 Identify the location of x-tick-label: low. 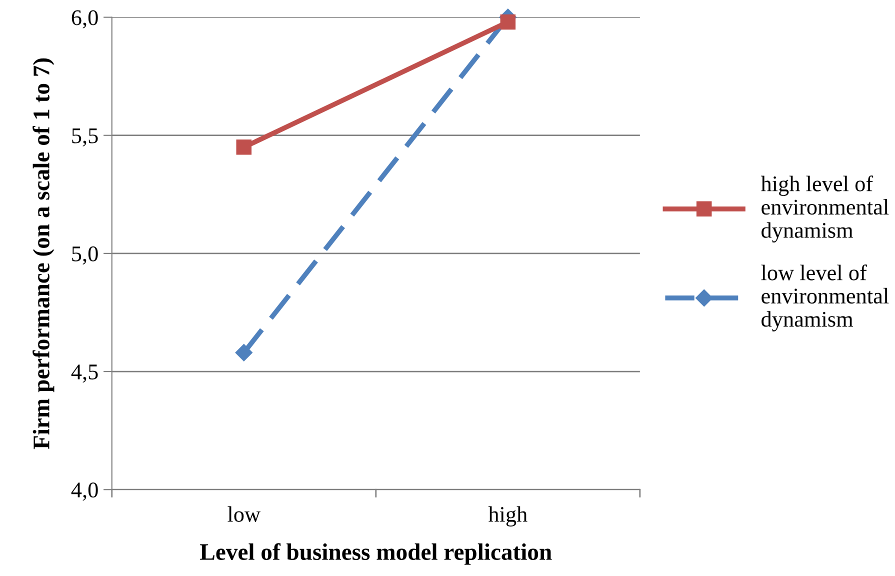
(244, 514).